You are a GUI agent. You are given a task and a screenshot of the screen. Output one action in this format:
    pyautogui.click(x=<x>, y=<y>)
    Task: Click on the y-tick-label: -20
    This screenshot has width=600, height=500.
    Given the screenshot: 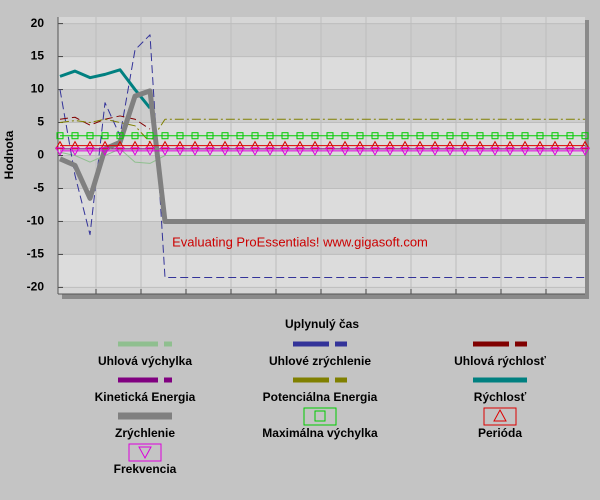 What is the action you would take?
    pyautogui.click(x=36, y=287)
    